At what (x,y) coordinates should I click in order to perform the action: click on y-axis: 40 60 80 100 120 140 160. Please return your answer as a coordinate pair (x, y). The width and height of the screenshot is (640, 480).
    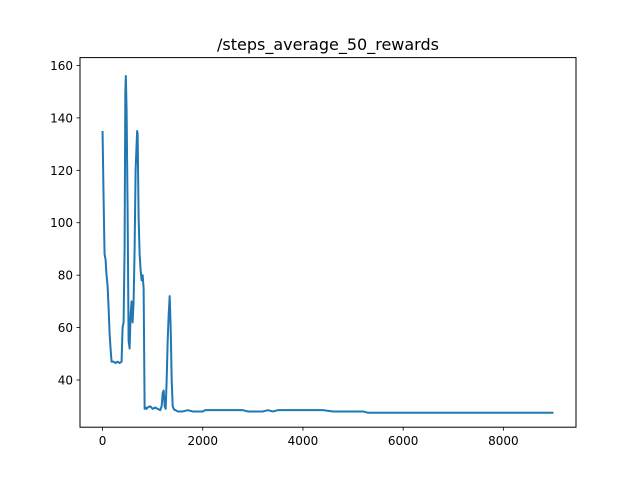
    Looking at the image, I should click on (65, 223).